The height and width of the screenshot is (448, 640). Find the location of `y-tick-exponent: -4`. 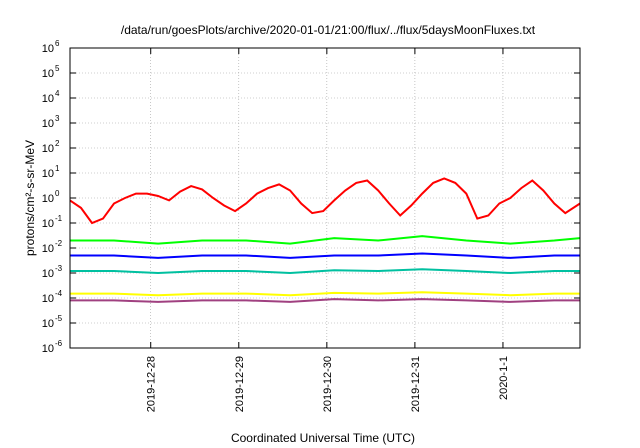

y-tick-exponent: -4 is located at coordinates (59, 293).